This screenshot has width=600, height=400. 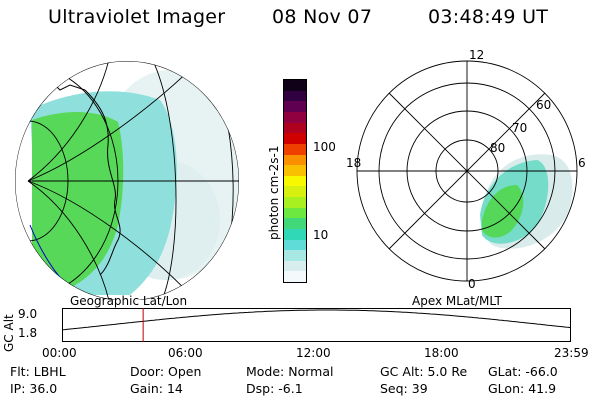 I want to click on info-key: Door:, so click(x=149, y=371).